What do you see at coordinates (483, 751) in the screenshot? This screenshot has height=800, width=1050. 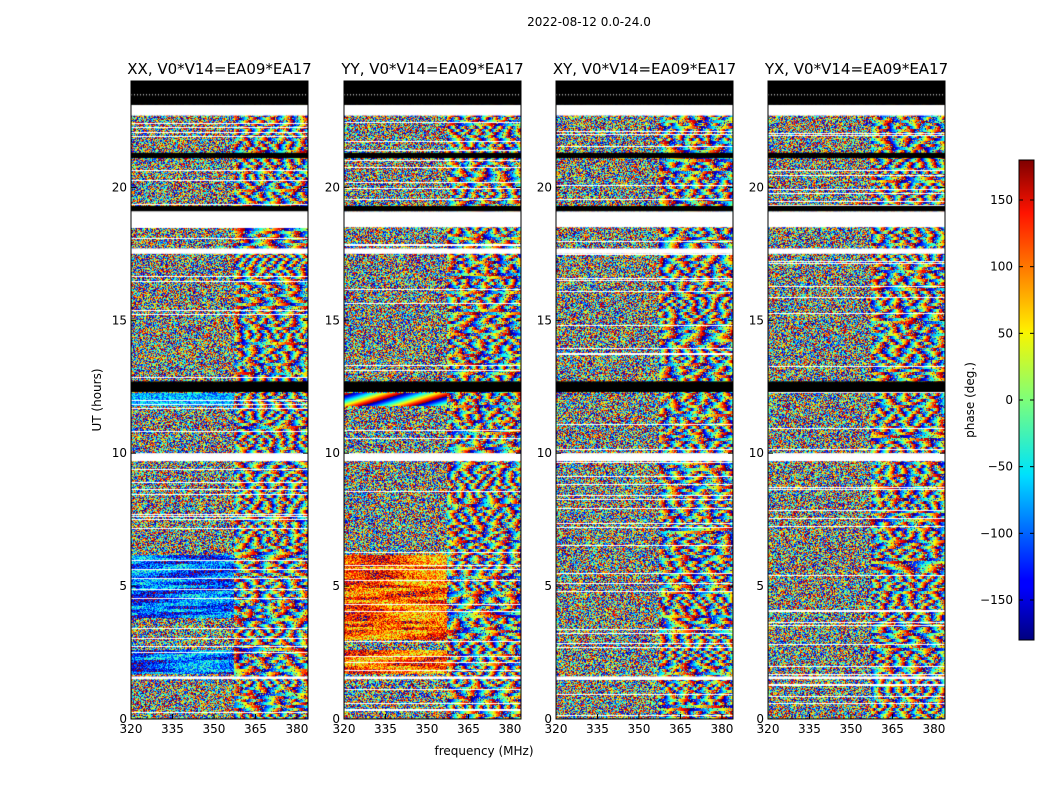 I see `x-axis-label: frequency (MHz)` at bounding box center [483, 751].